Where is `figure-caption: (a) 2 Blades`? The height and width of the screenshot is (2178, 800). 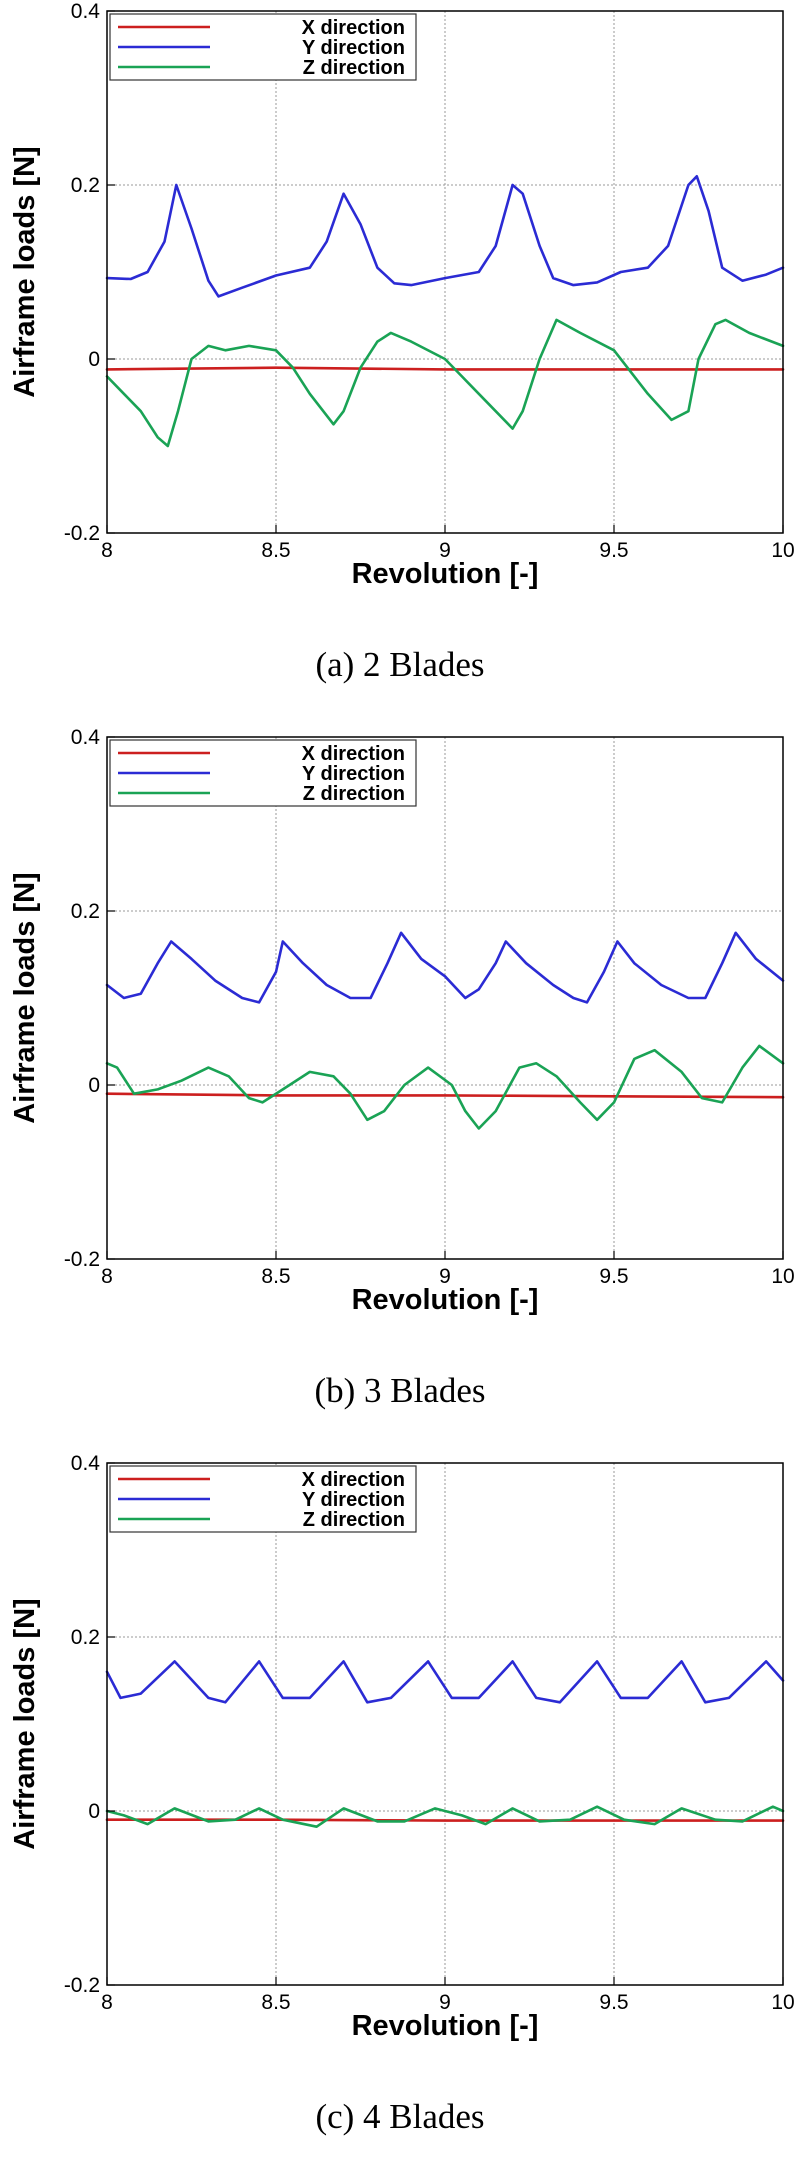 figure-caption: (a) 2 Blades is located at coordinates (399, 664).